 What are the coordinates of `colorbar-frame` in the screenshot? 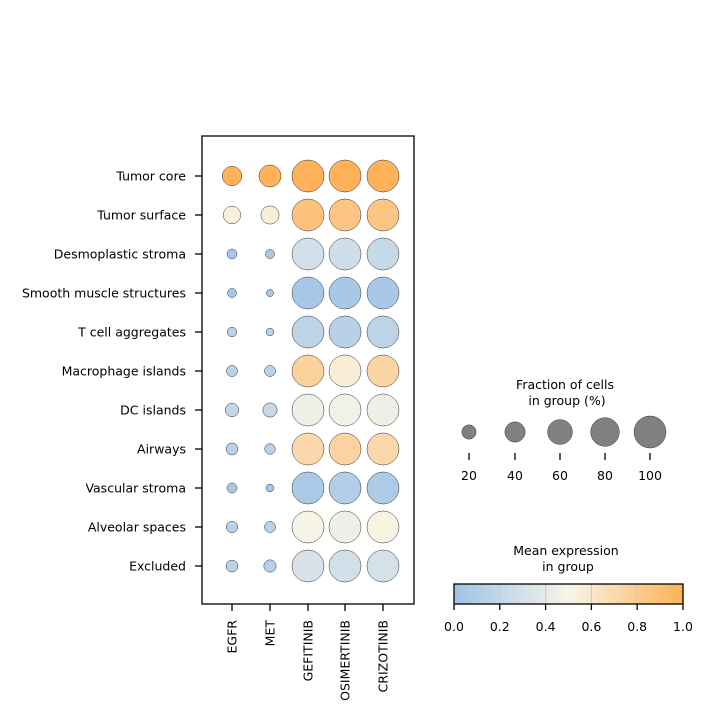 It's located at (568, 594).